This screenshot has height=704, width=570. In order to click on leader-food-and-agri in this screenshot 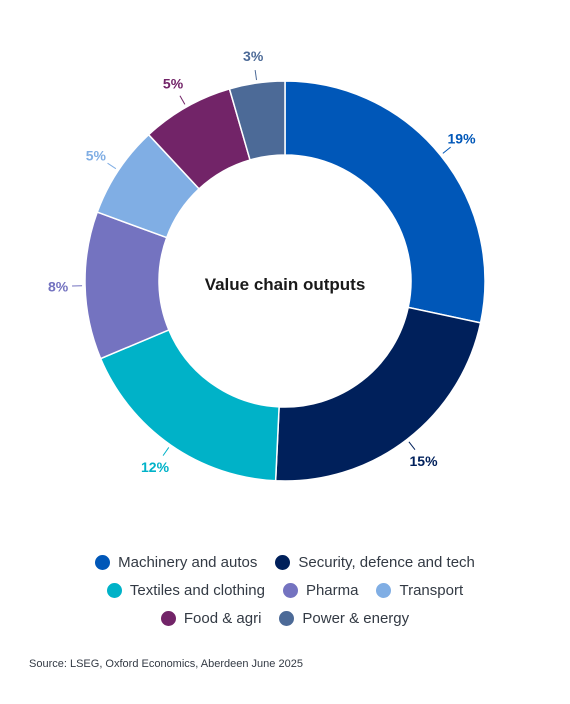, I will do `click(182, 100)`.